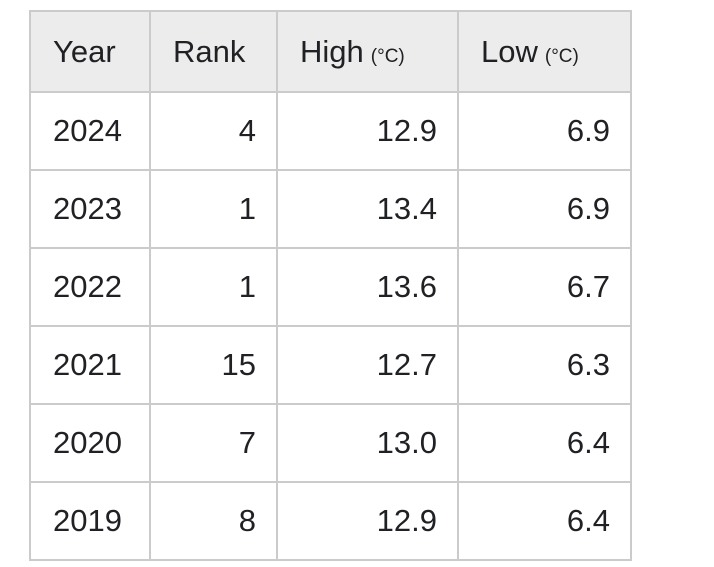  What do you see at coordinates (367, 443) in the screenshot?
I see `high-cell: 13.0` at bounding box center [367, 443].